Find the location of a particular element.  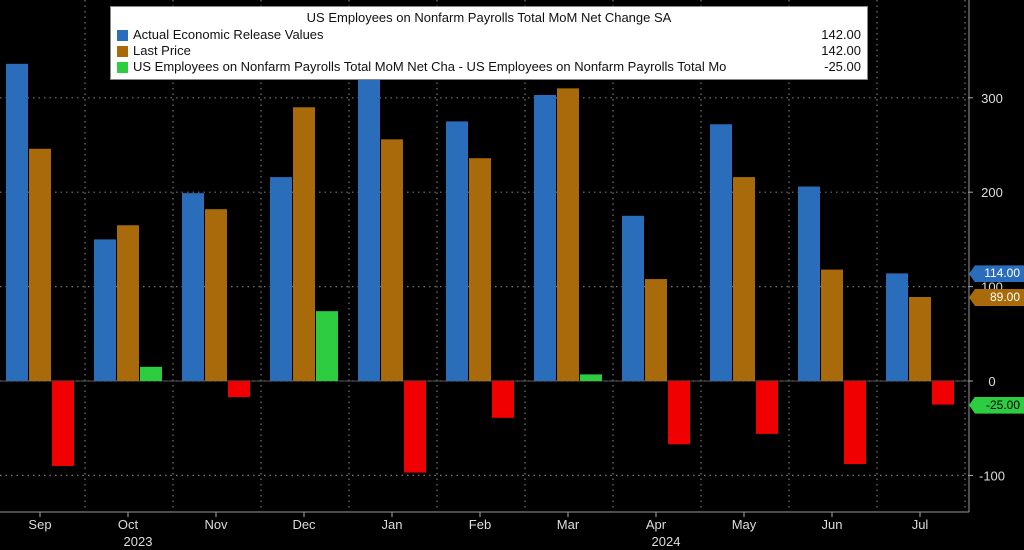

y-tick-label: 0 is located at coordinates (991, 381).